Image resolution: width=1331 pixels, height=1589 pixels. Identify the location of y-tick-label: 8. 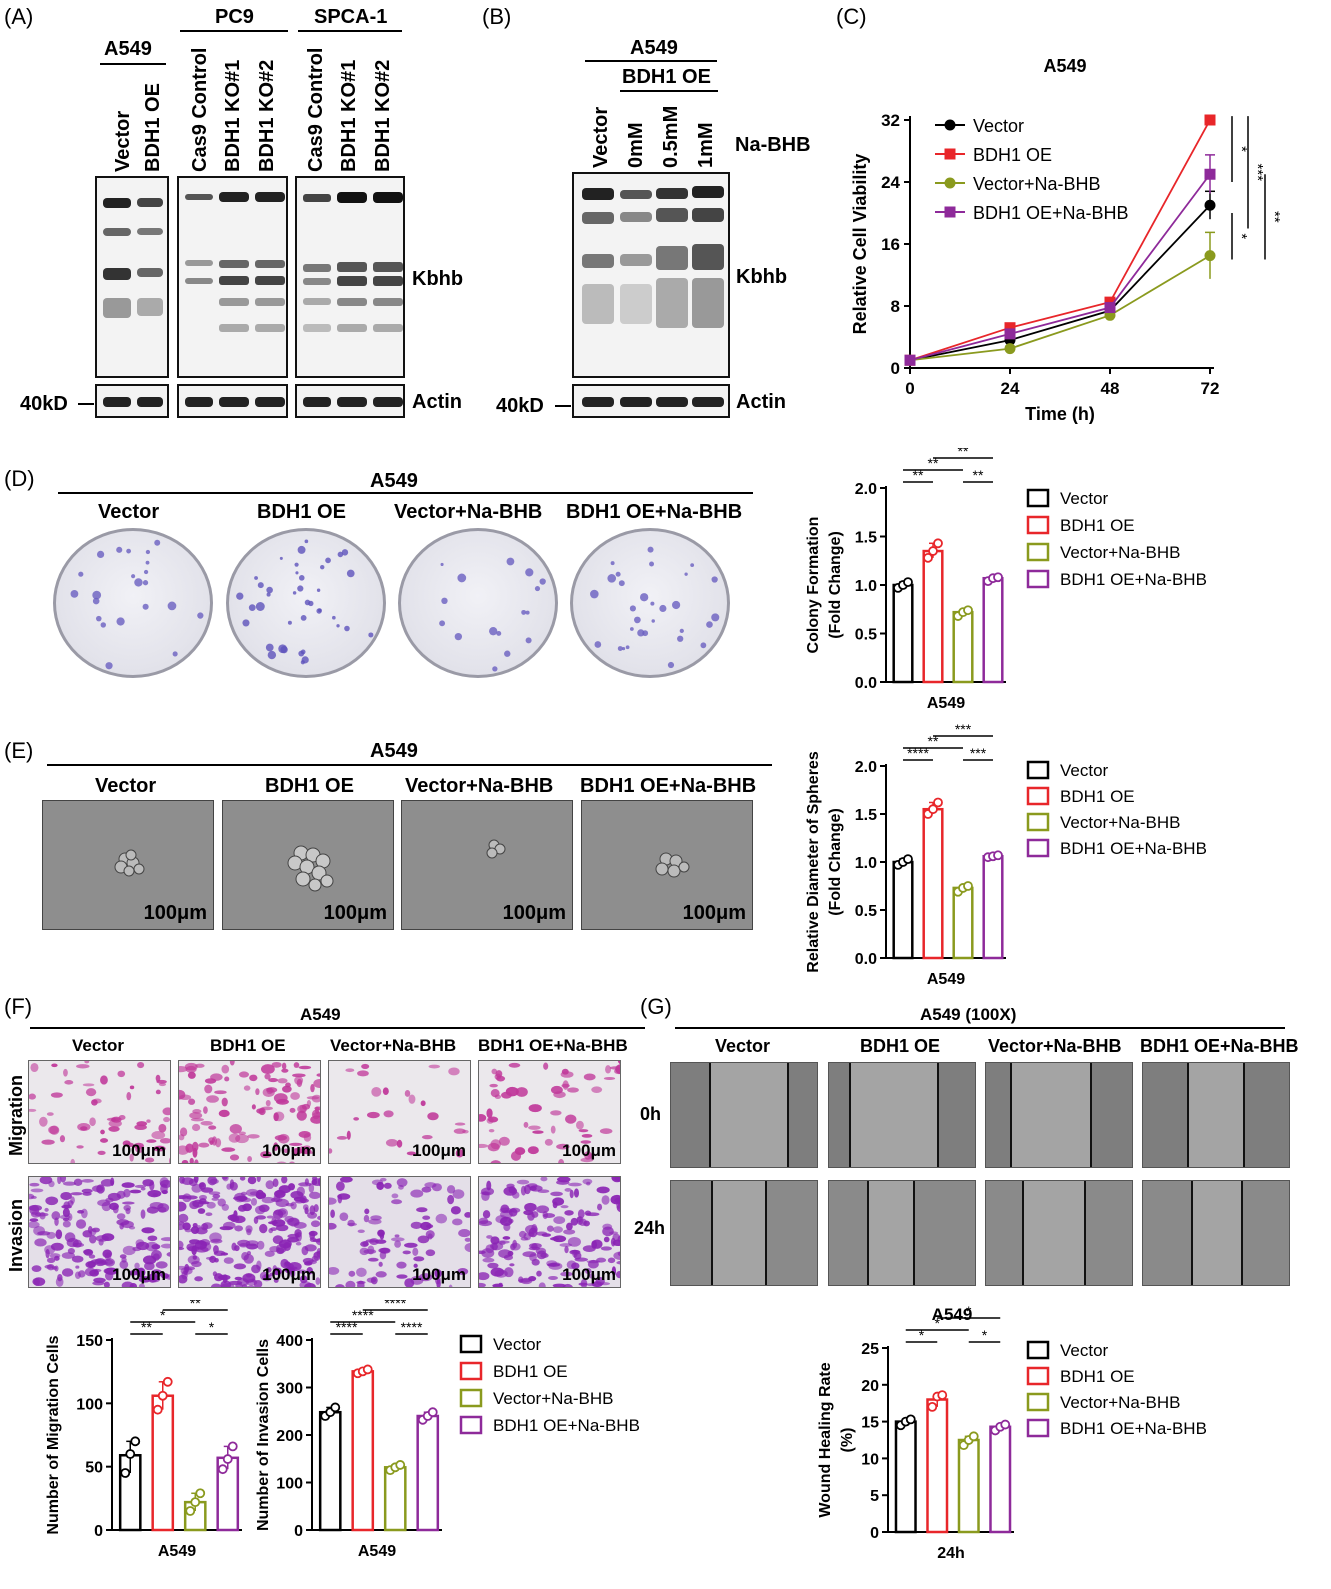
(895, 306).